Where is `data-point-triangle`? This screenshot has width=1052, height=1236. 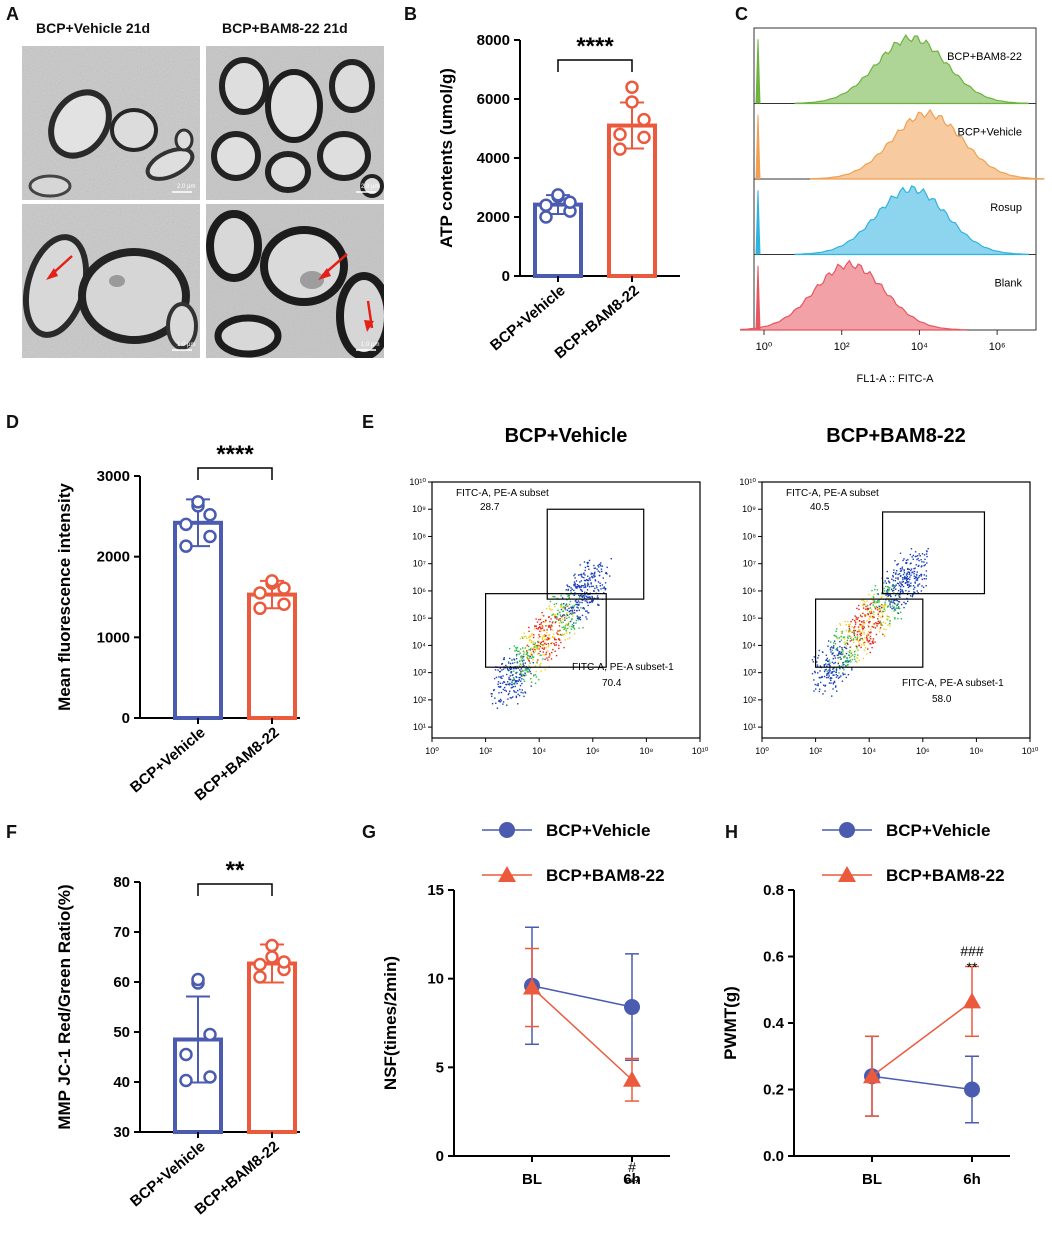 data-point-triangle is located at coordinates (972, 1000).